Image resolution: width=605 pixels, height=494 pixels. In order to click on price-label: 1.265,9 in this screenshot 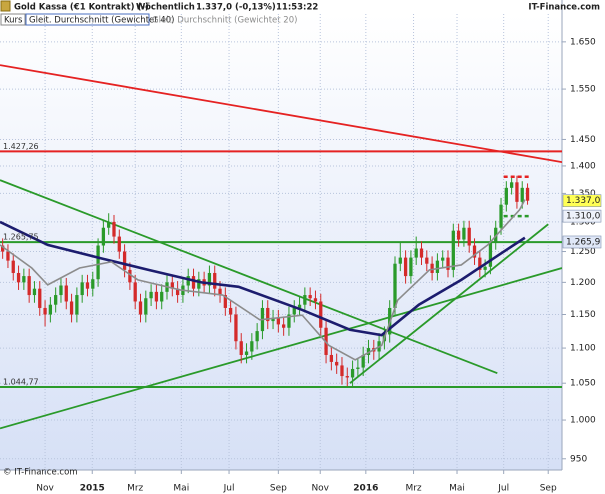, I will do `click(583, 242)`.